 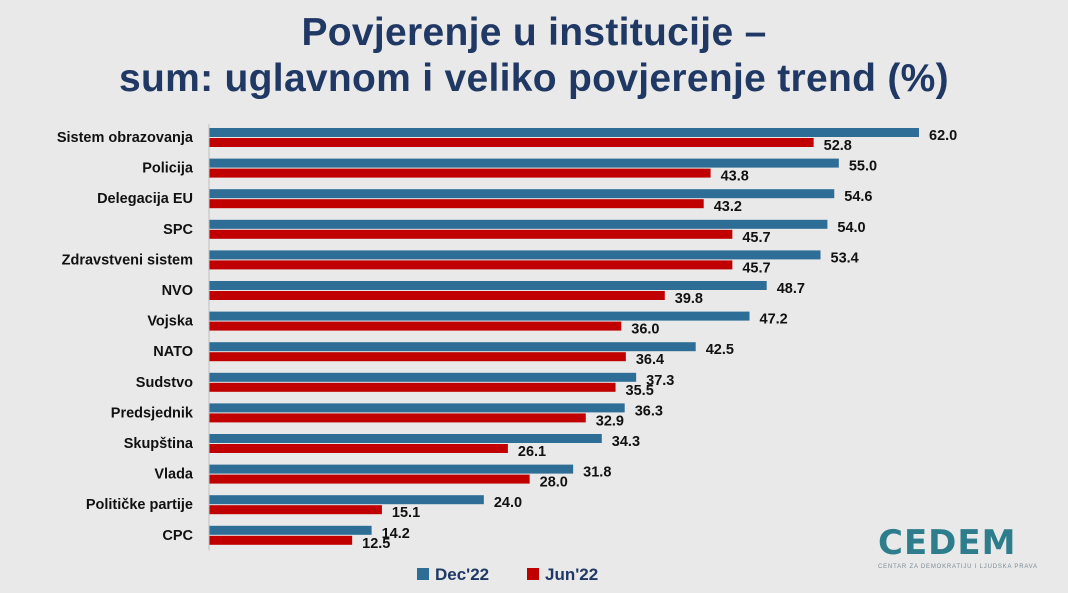 I want to click on category-label: Delegacija EU, so click(x=145, y=199).